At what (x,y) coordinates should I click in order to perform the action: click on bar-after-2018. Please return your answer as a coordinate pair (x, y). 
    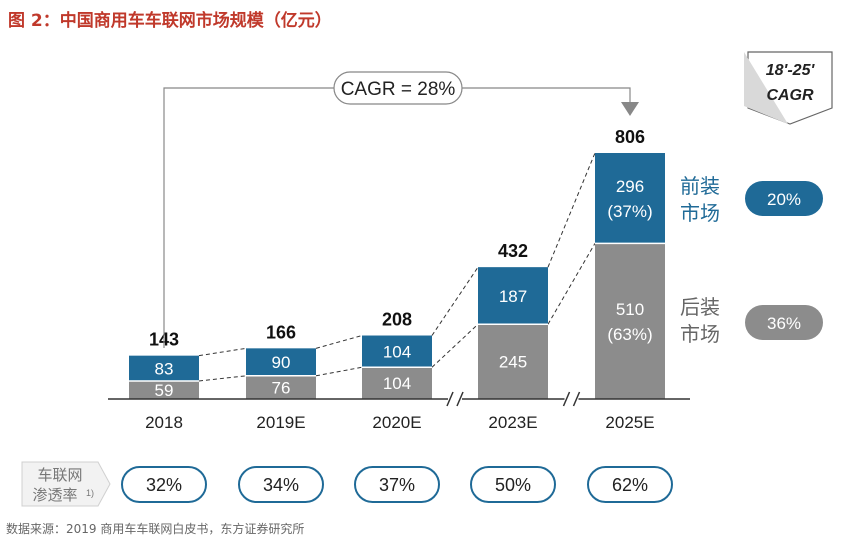
    Looking at the image, I should click on (164, 389).